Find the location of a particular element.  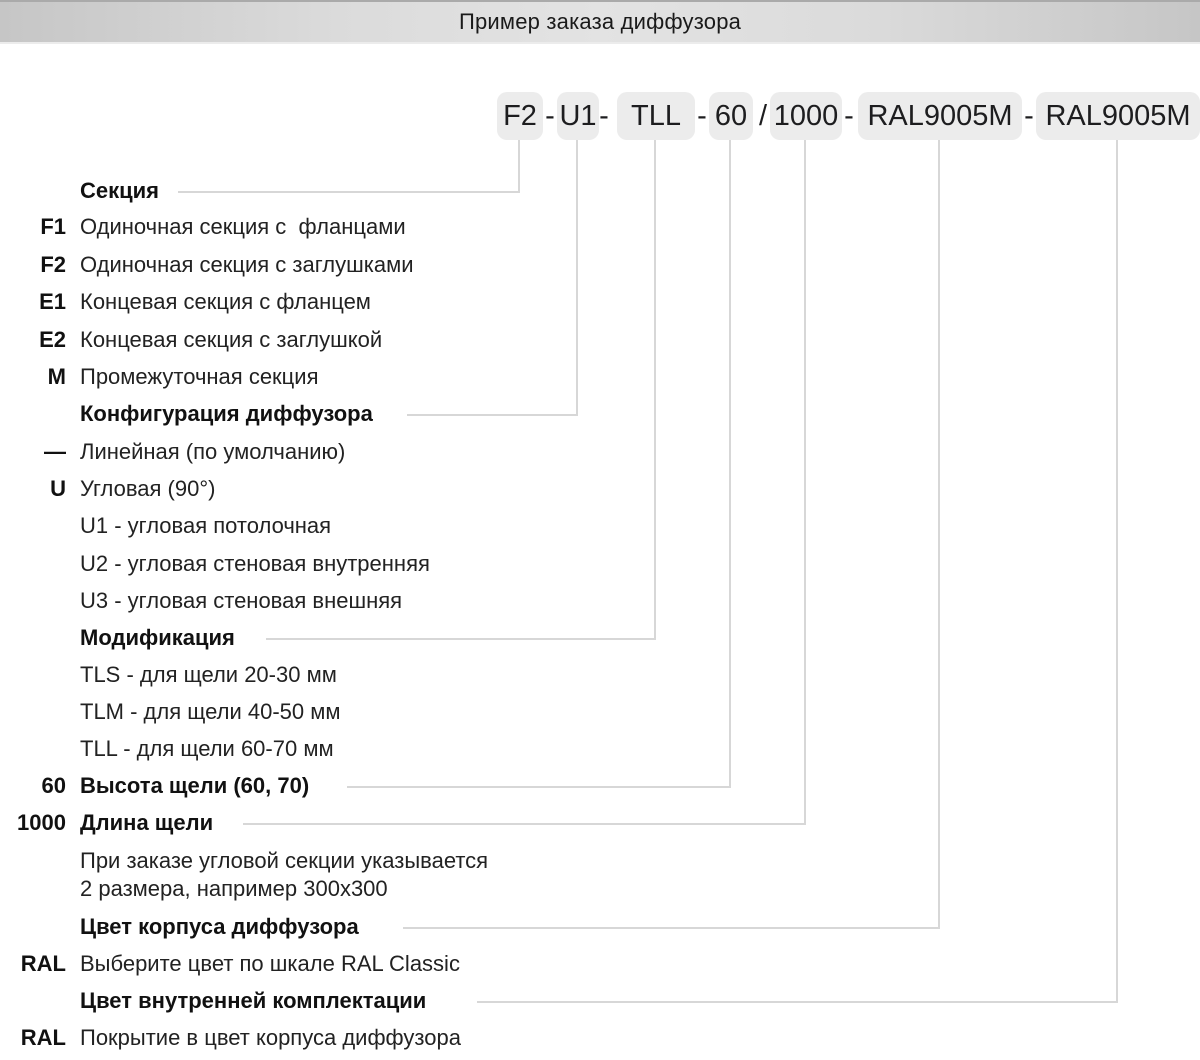

legend-row-u3: U3 - угловая стеновая внешняя is located at coordinates (600, 601).